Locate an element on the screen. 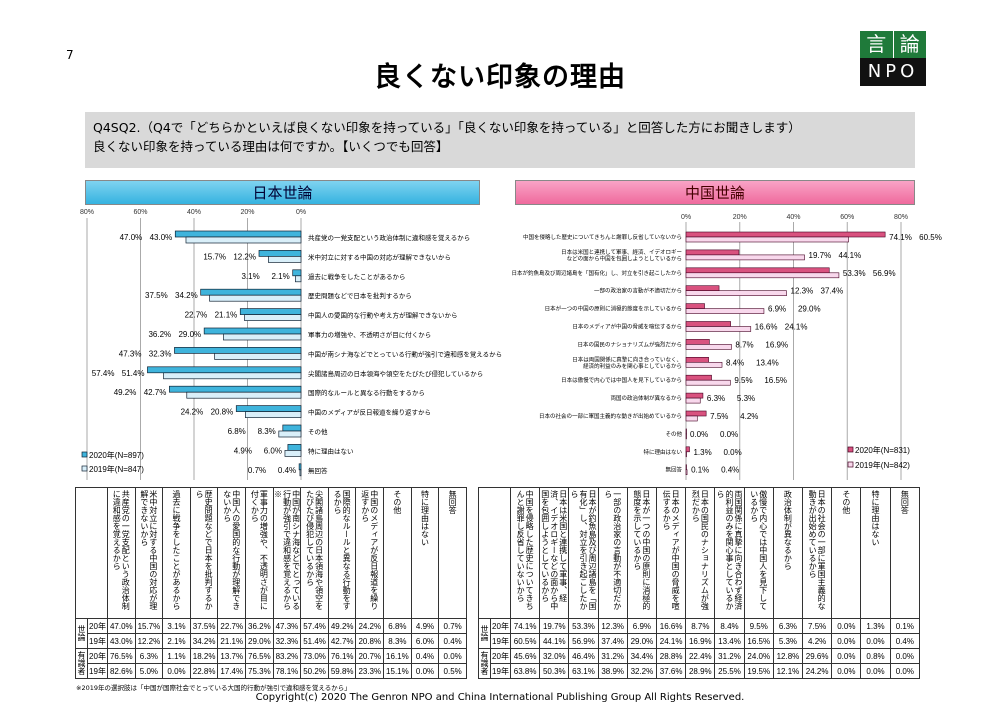 This screenshot has width=1000, height=707. data-label-2019: 20.8% is located at coordinates (222, 412).